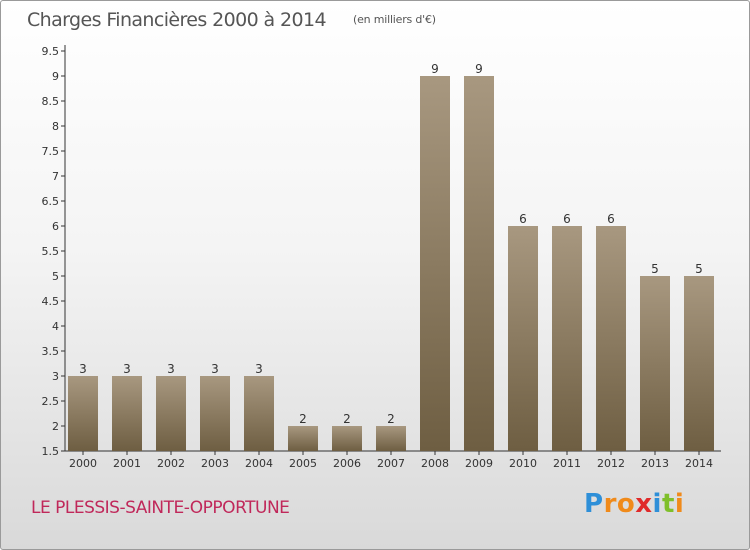  I want to click on y-tick-label: 9, so click(55, 76).